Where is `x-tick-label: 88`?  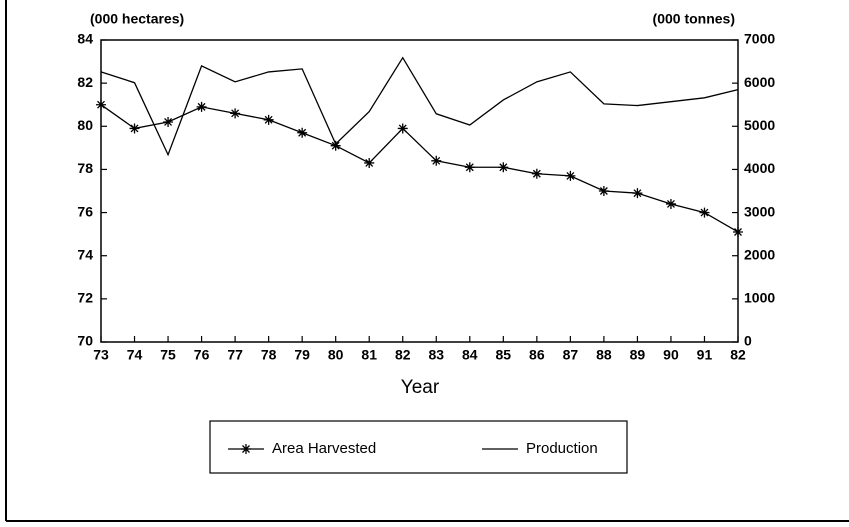 x-tick-label: 88 is located at coordinates (604, 355).